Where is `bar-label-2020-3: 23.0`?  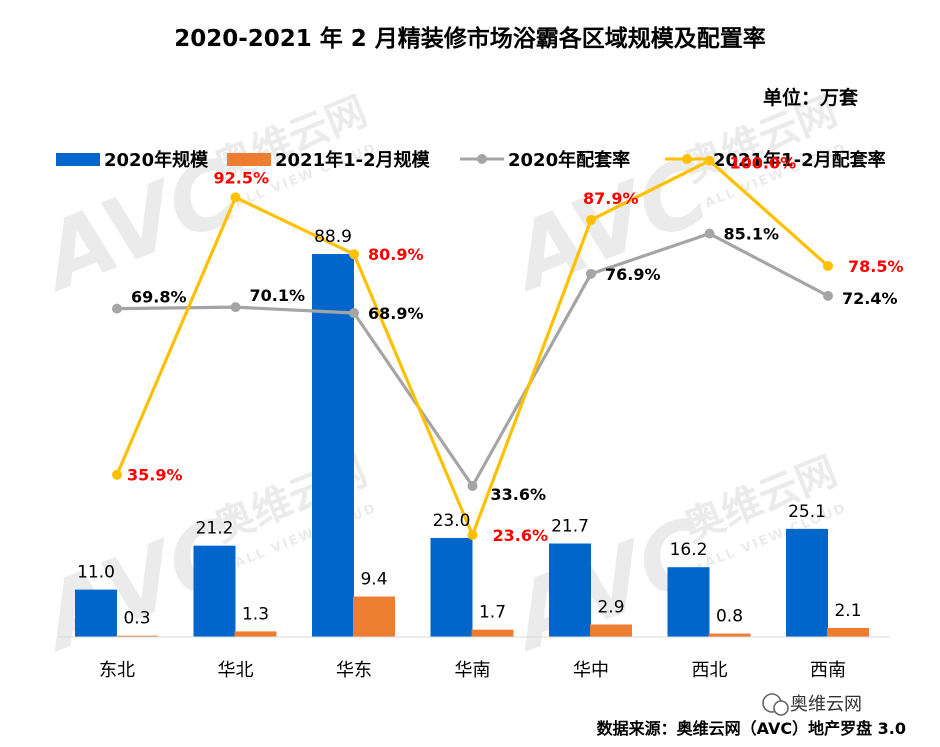 bar-label-2020-3: 23.0 is located at coordinates (452, 521).